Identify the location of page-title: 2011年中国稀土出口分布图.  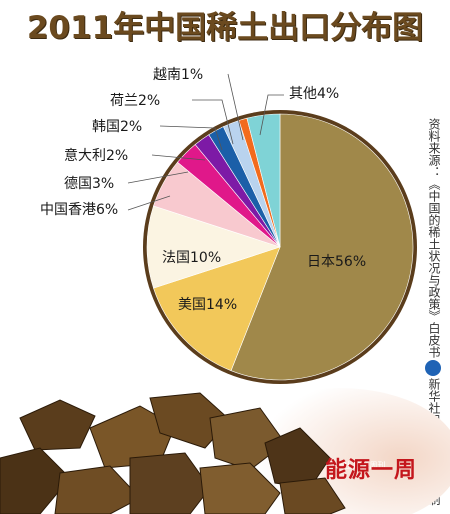
(225, 28).